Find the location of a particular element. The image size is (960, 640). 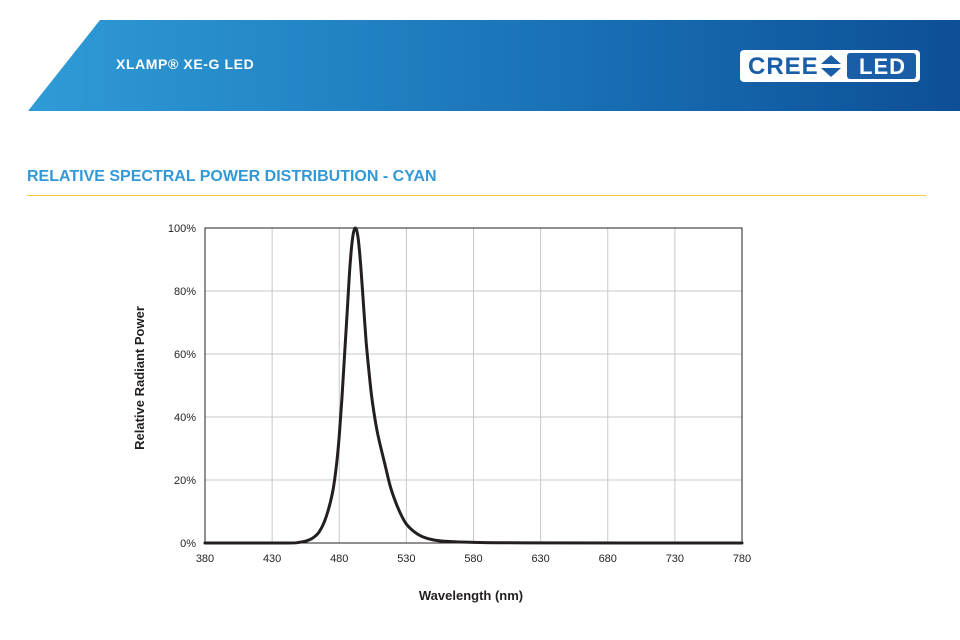

logo-led-badge: LED is located at coordinates (881, 66).